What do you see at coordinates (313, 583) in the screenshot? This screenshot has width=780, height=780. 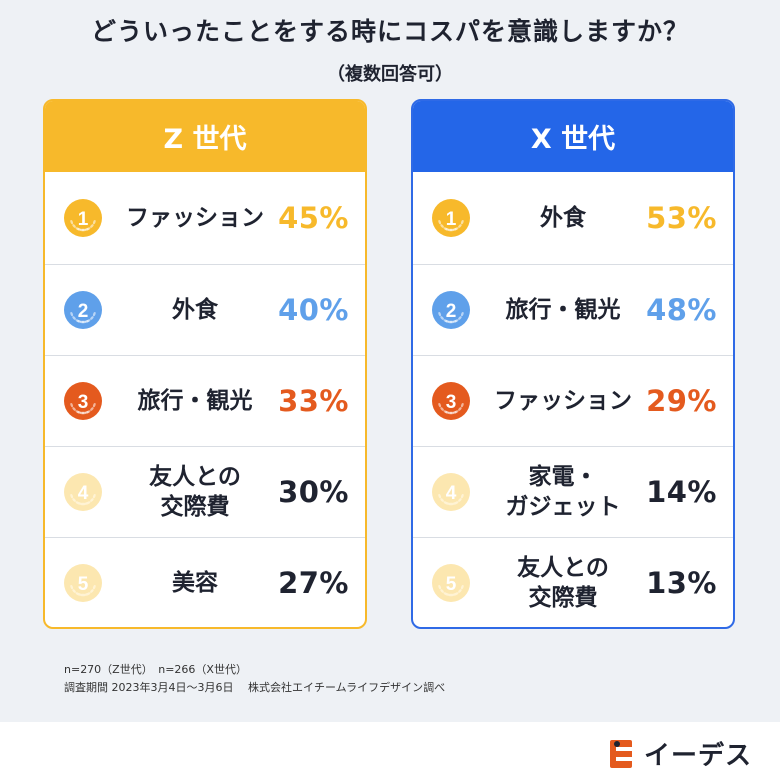 I see `percentage-value: 27%` at bounding box center [313, 583].